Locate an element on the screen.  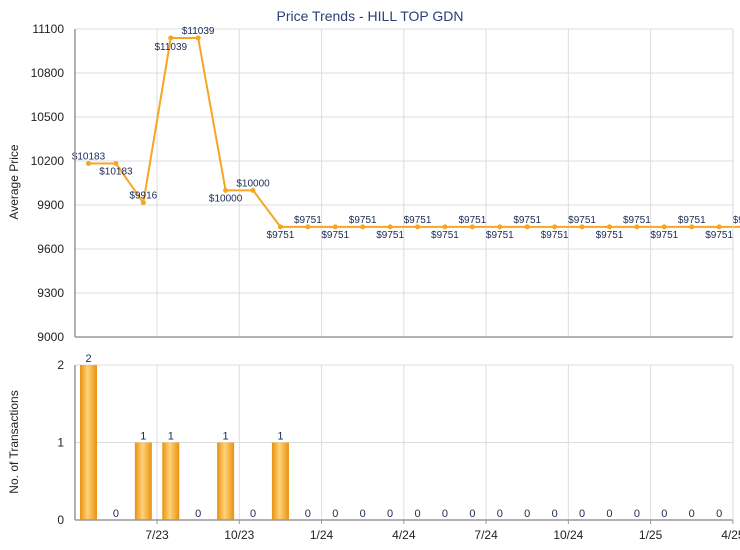
price-y-tick-label: 10200 is located at coordinates (48, 161).